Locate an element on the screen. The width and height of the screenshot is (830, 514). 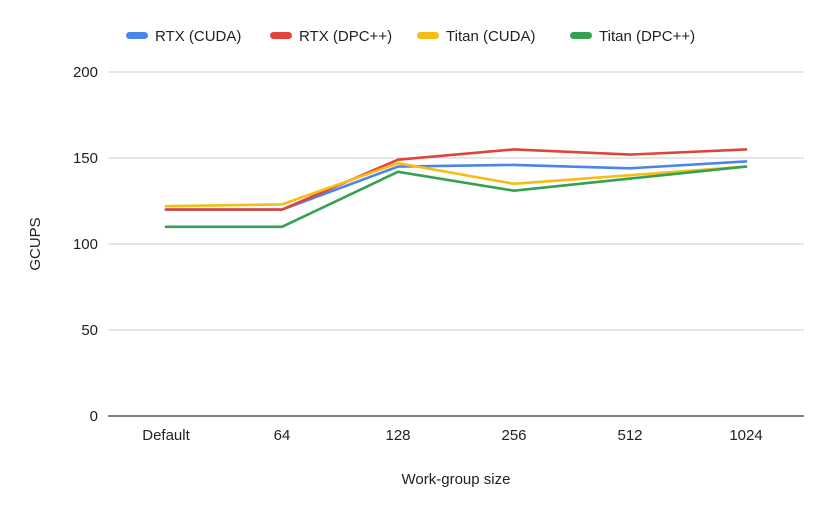
legend-swatch-rtx-cuda is located at coordinates (137, 35).